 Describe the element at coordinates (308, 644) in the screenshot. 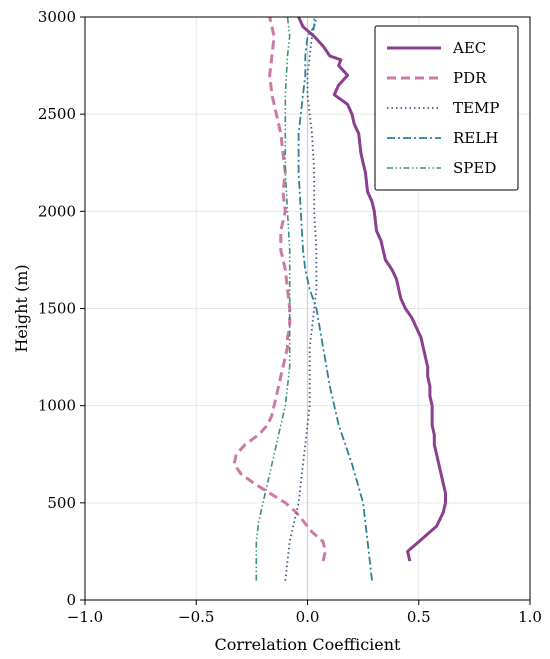

I see `x-axis-label: Correlation Coefficient` at that location.